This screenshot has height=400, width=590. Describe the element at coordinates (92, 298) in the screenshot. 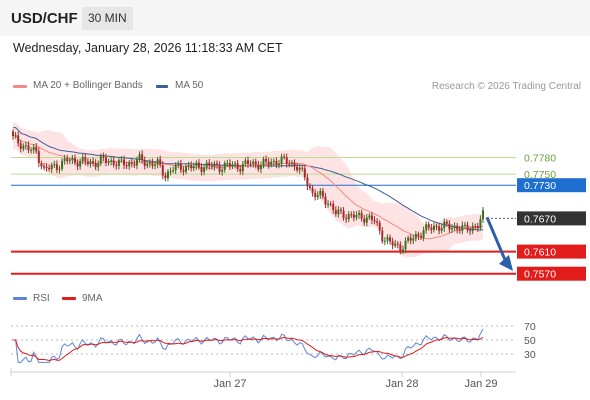

I see `ma9-legend-label: 9MA` at that location.